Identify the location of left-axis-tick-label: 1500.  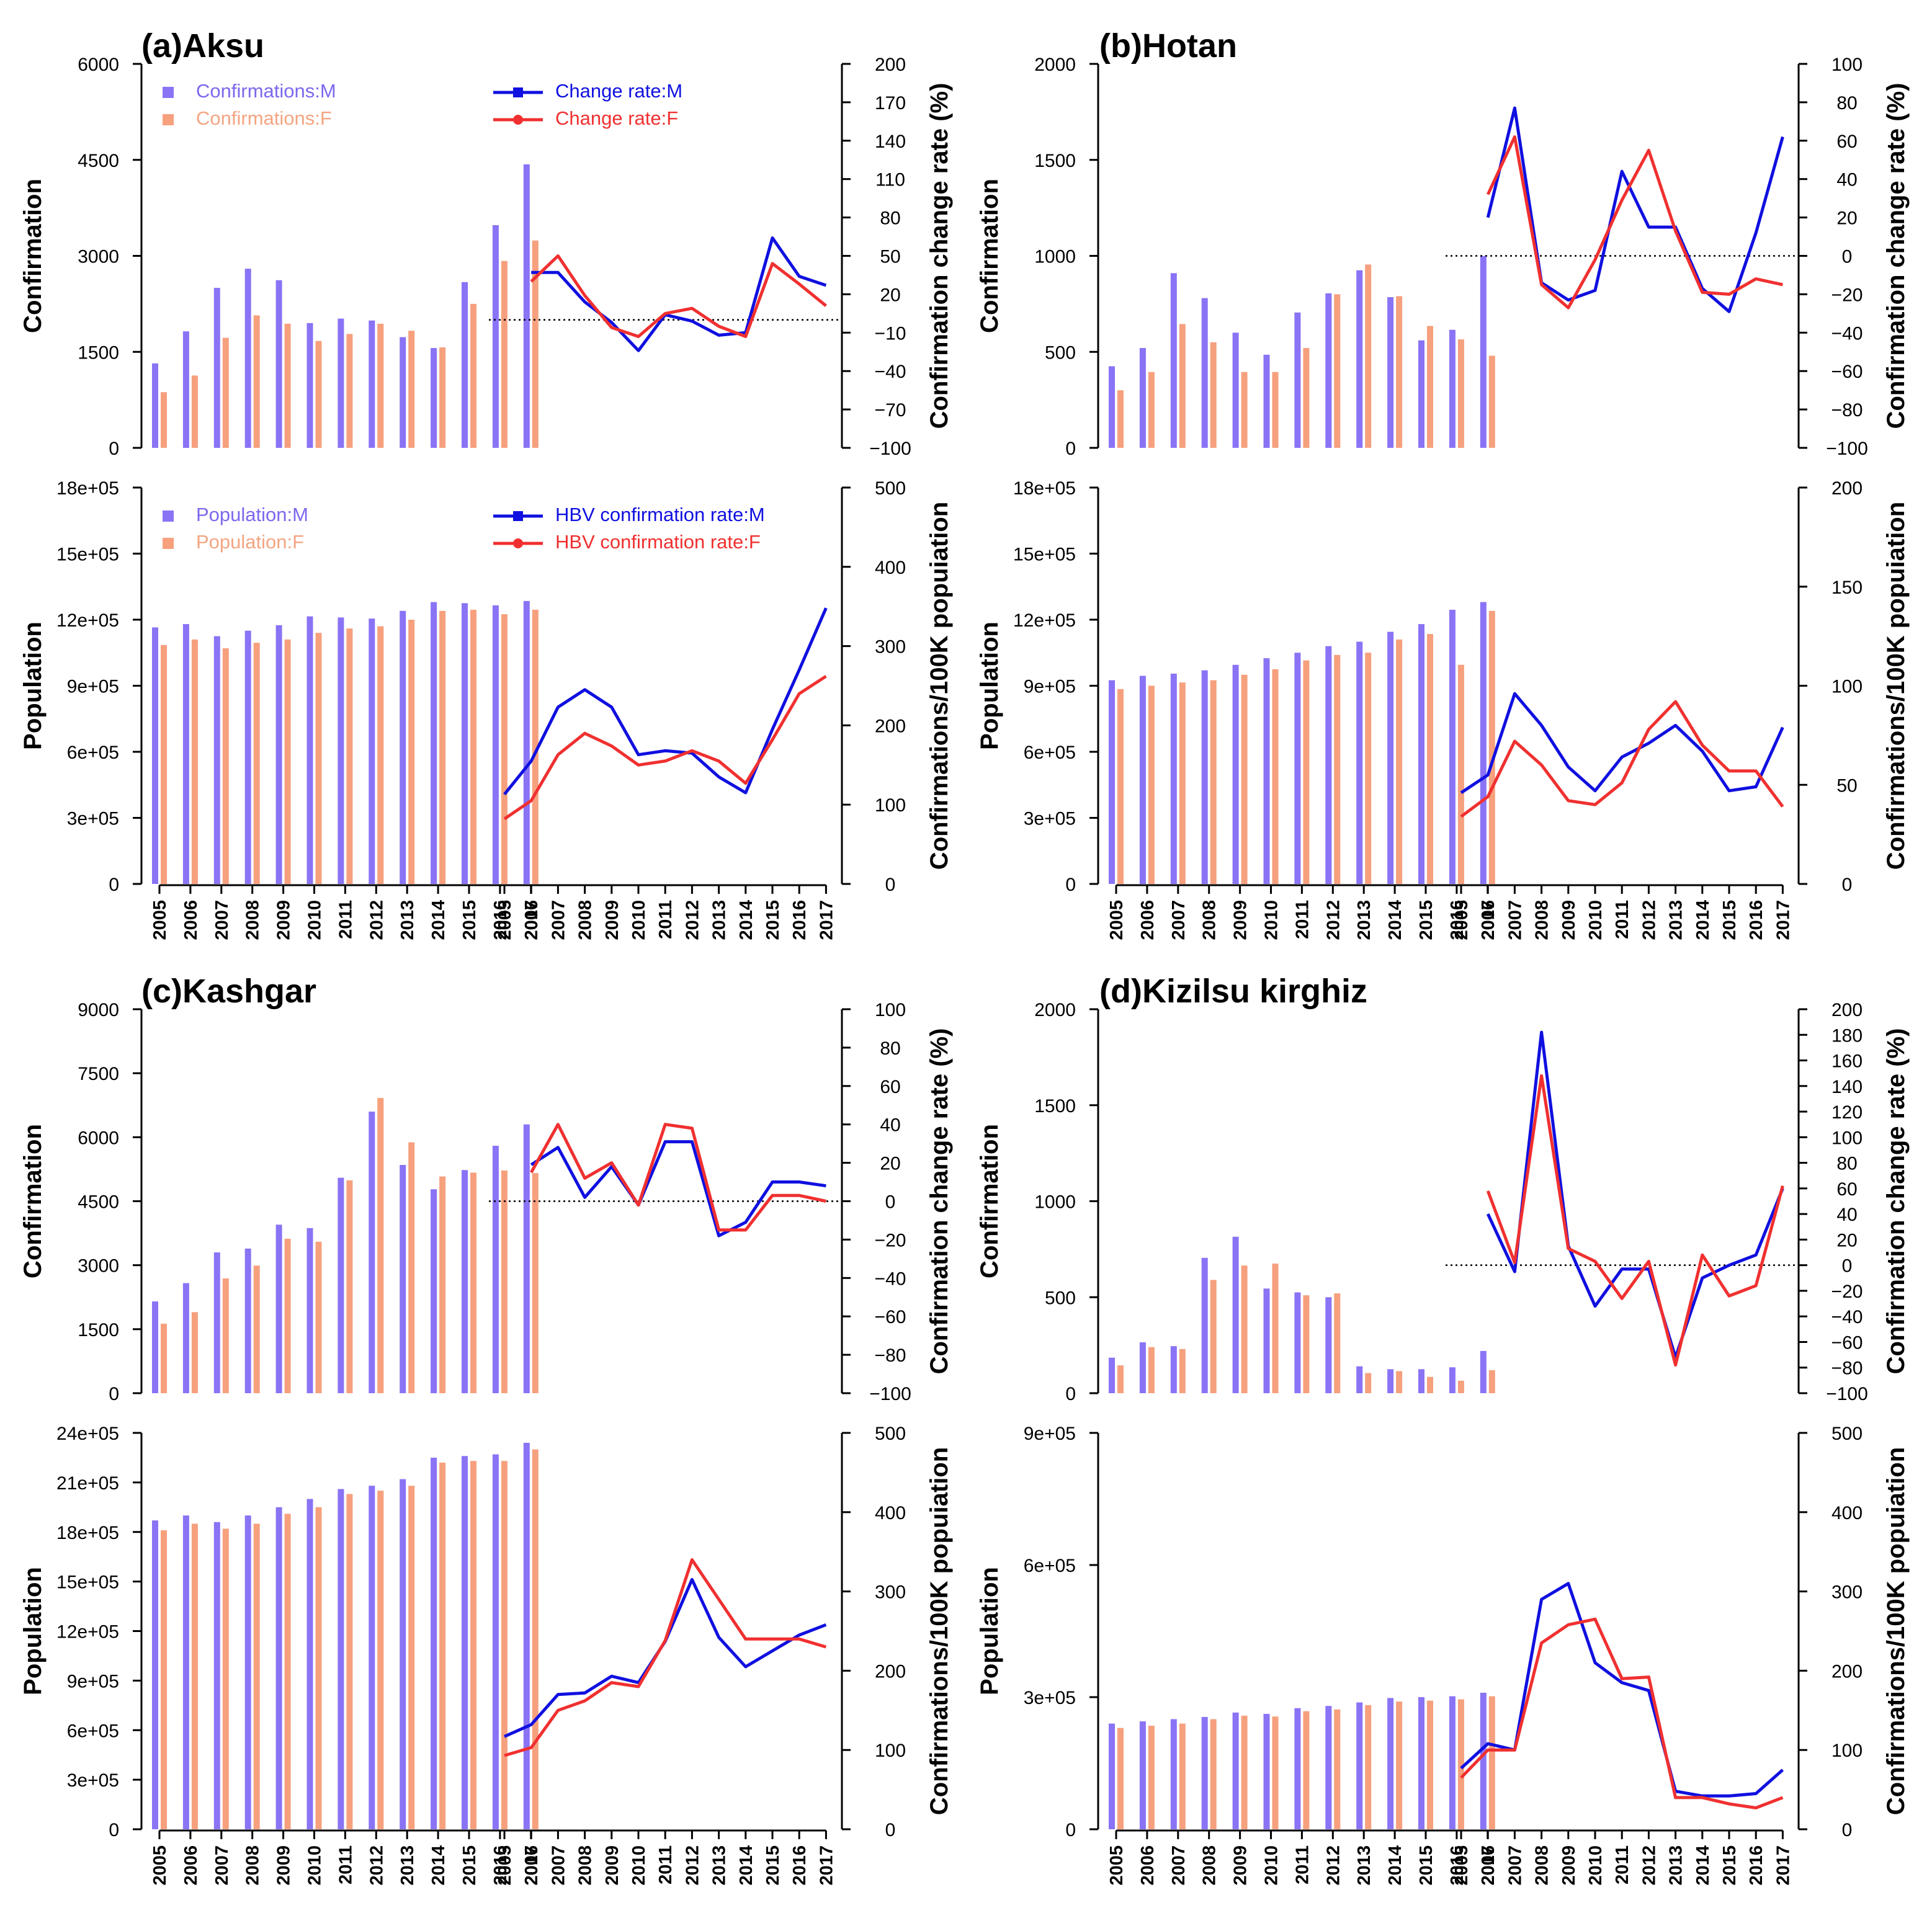
(98, 352).